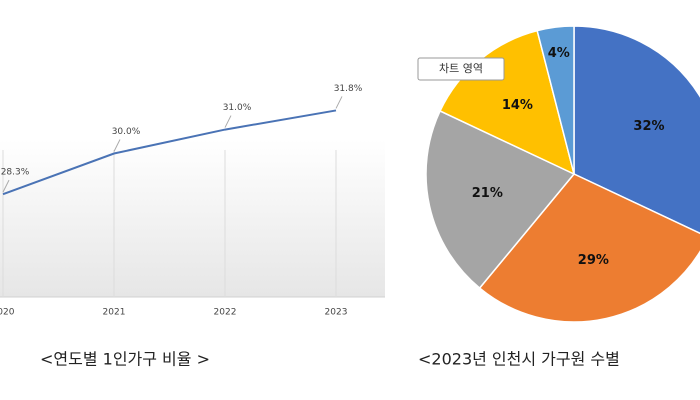  I want to click on data-label: 4%, so click(559, 53).